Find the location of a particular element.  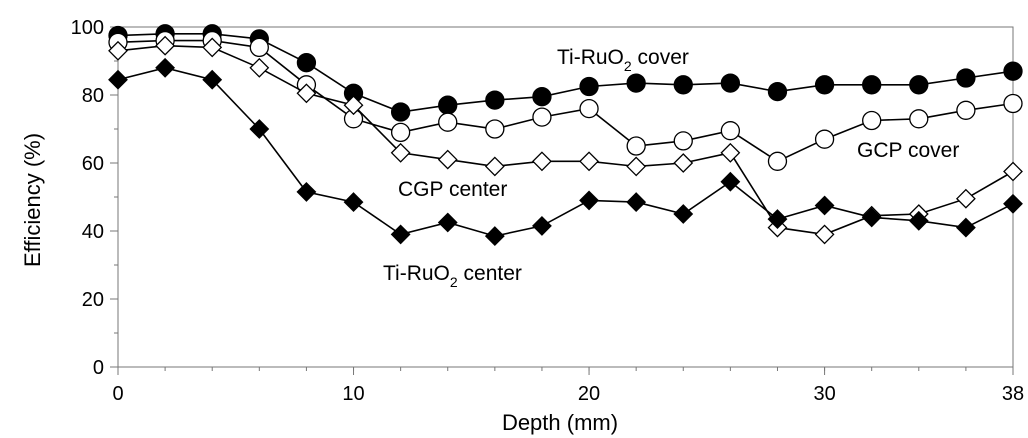

annotation-ti-ruo2-center: Ti-RuO2 center is located at coordinates (452, 276).